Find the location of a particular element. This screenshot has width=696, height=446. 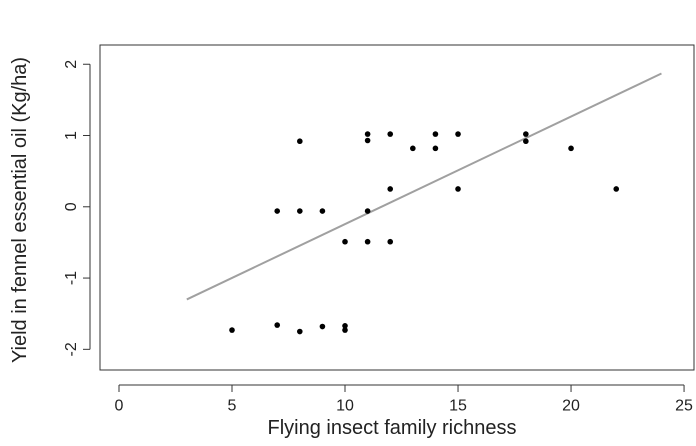

y-axis-title: Yield in fennel essential oil (Kg/ha) is located at coordinates (20, 210).